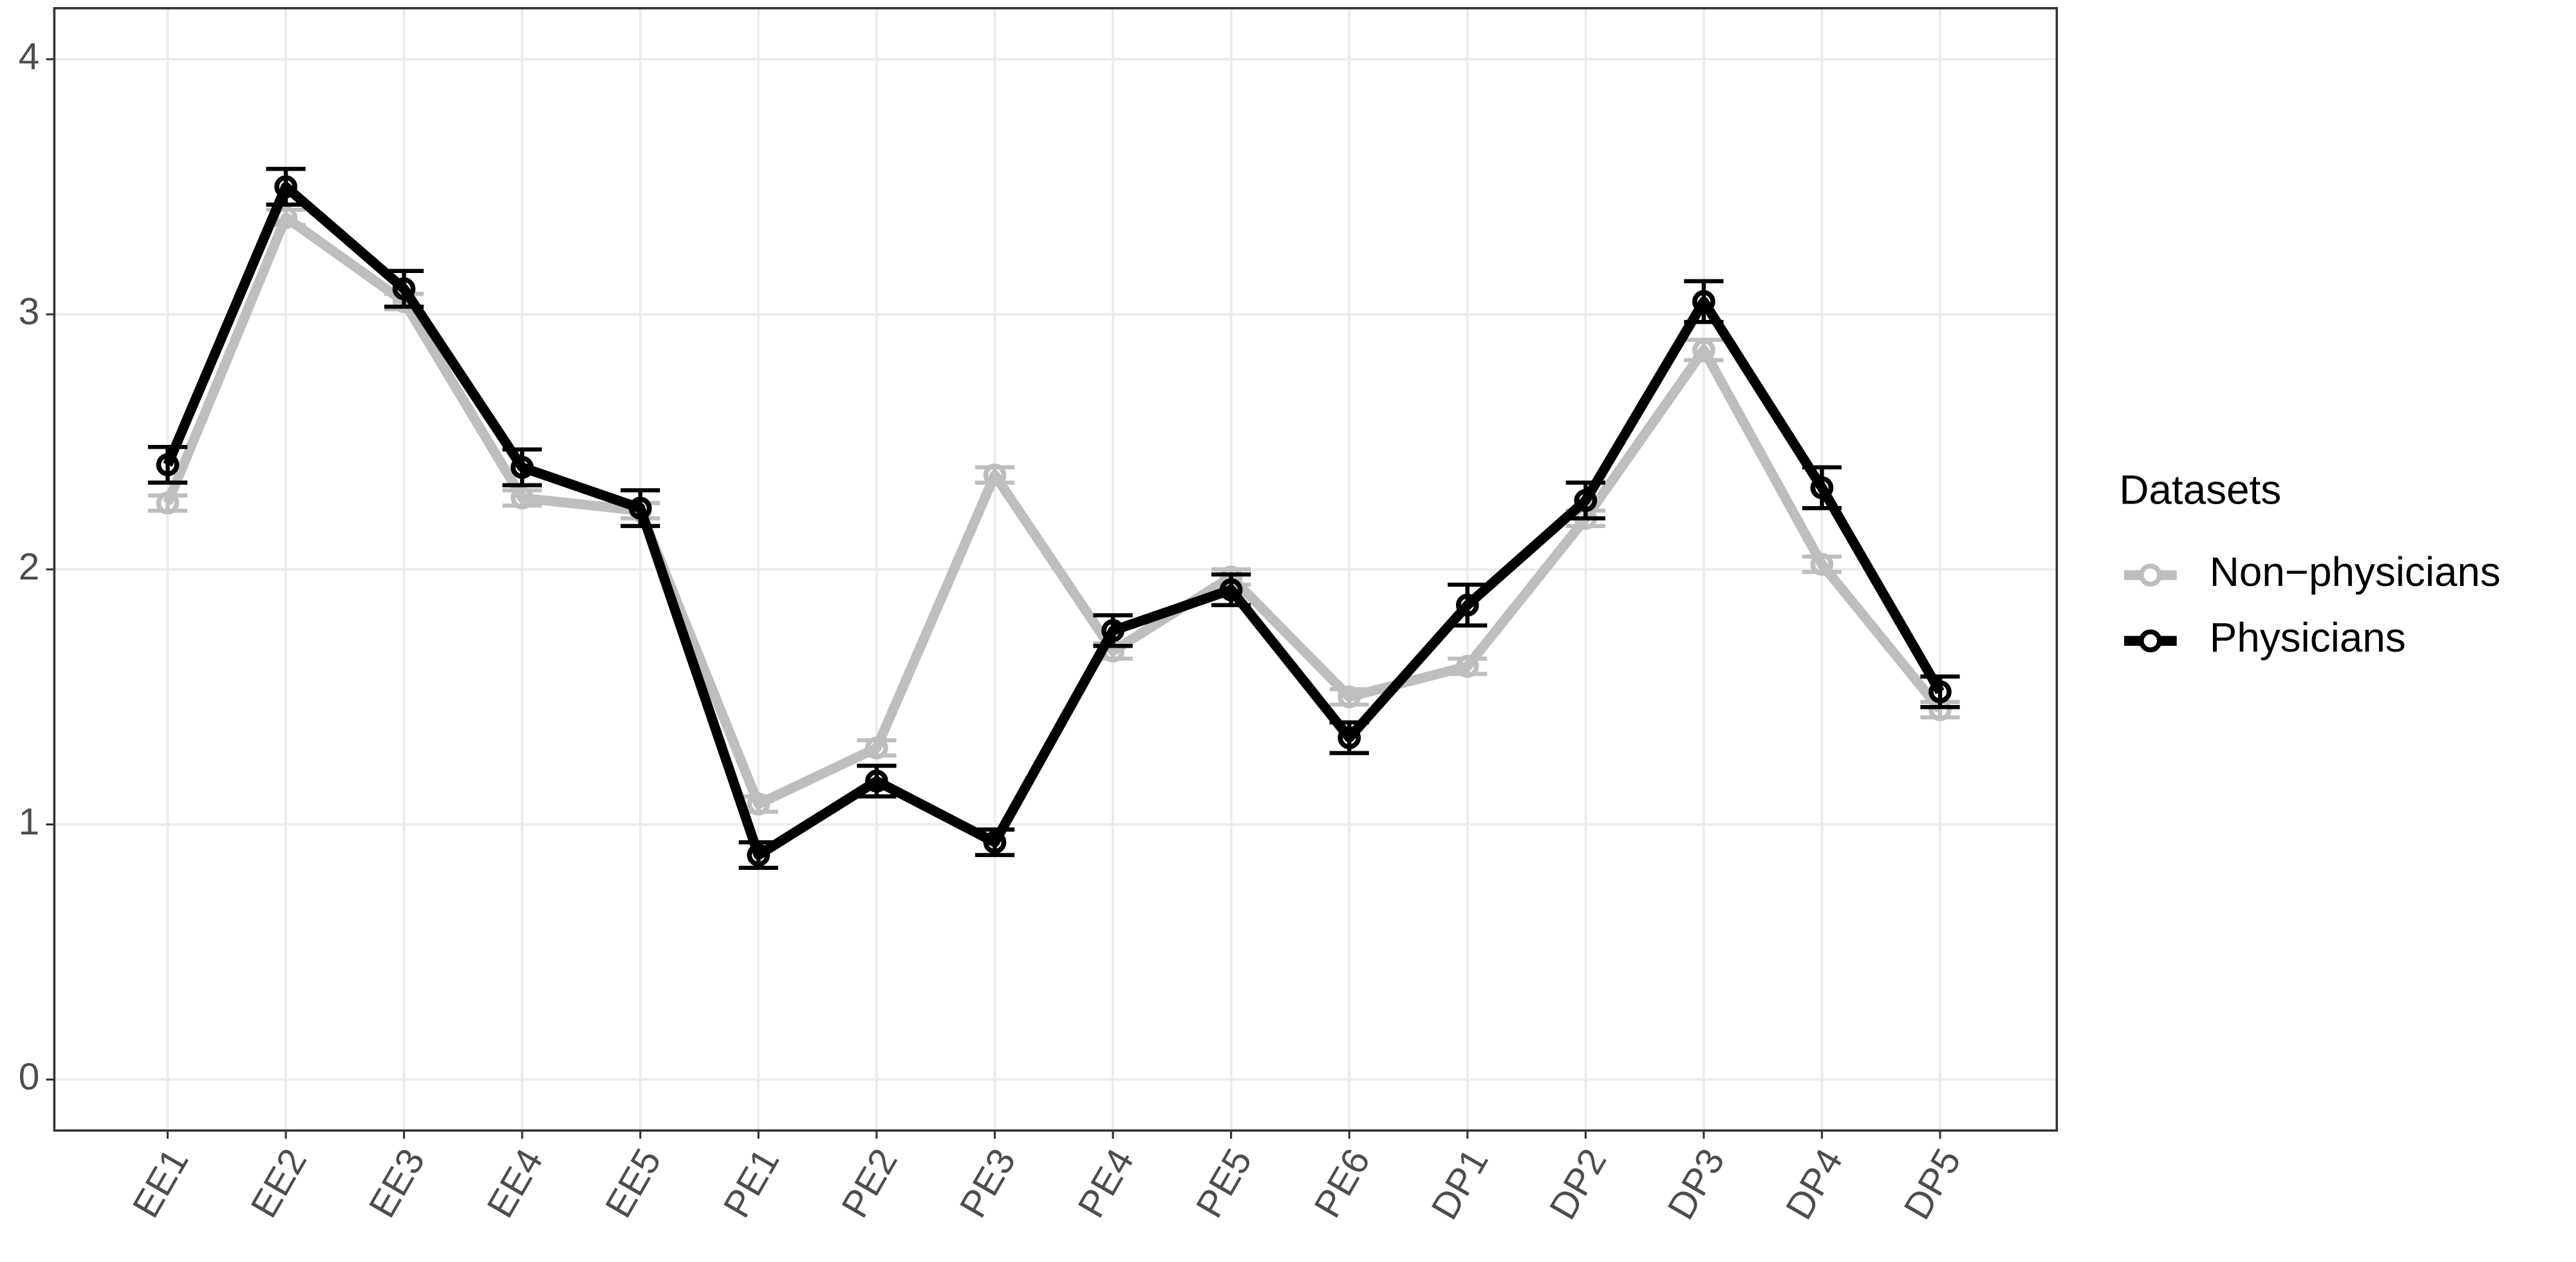  I want to click on legend-label: Physicians, so click(2308, 637).